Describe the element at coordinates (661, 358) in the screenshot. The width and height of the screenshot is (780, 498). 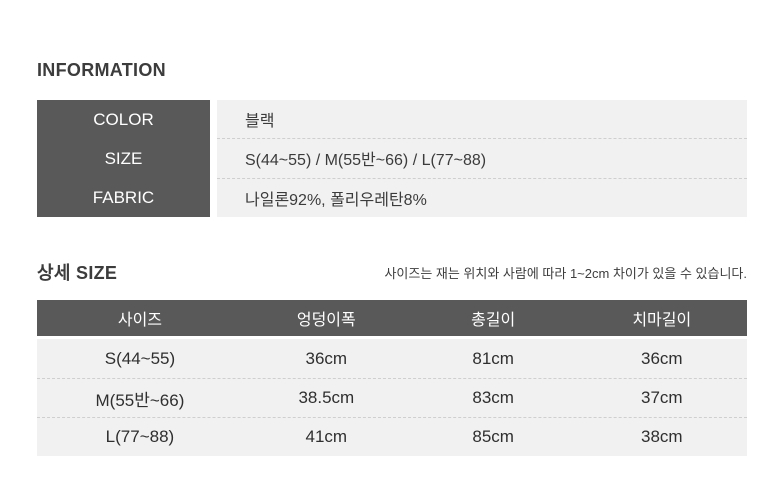
I see `cell-skirt-length: 36cm` at that location.